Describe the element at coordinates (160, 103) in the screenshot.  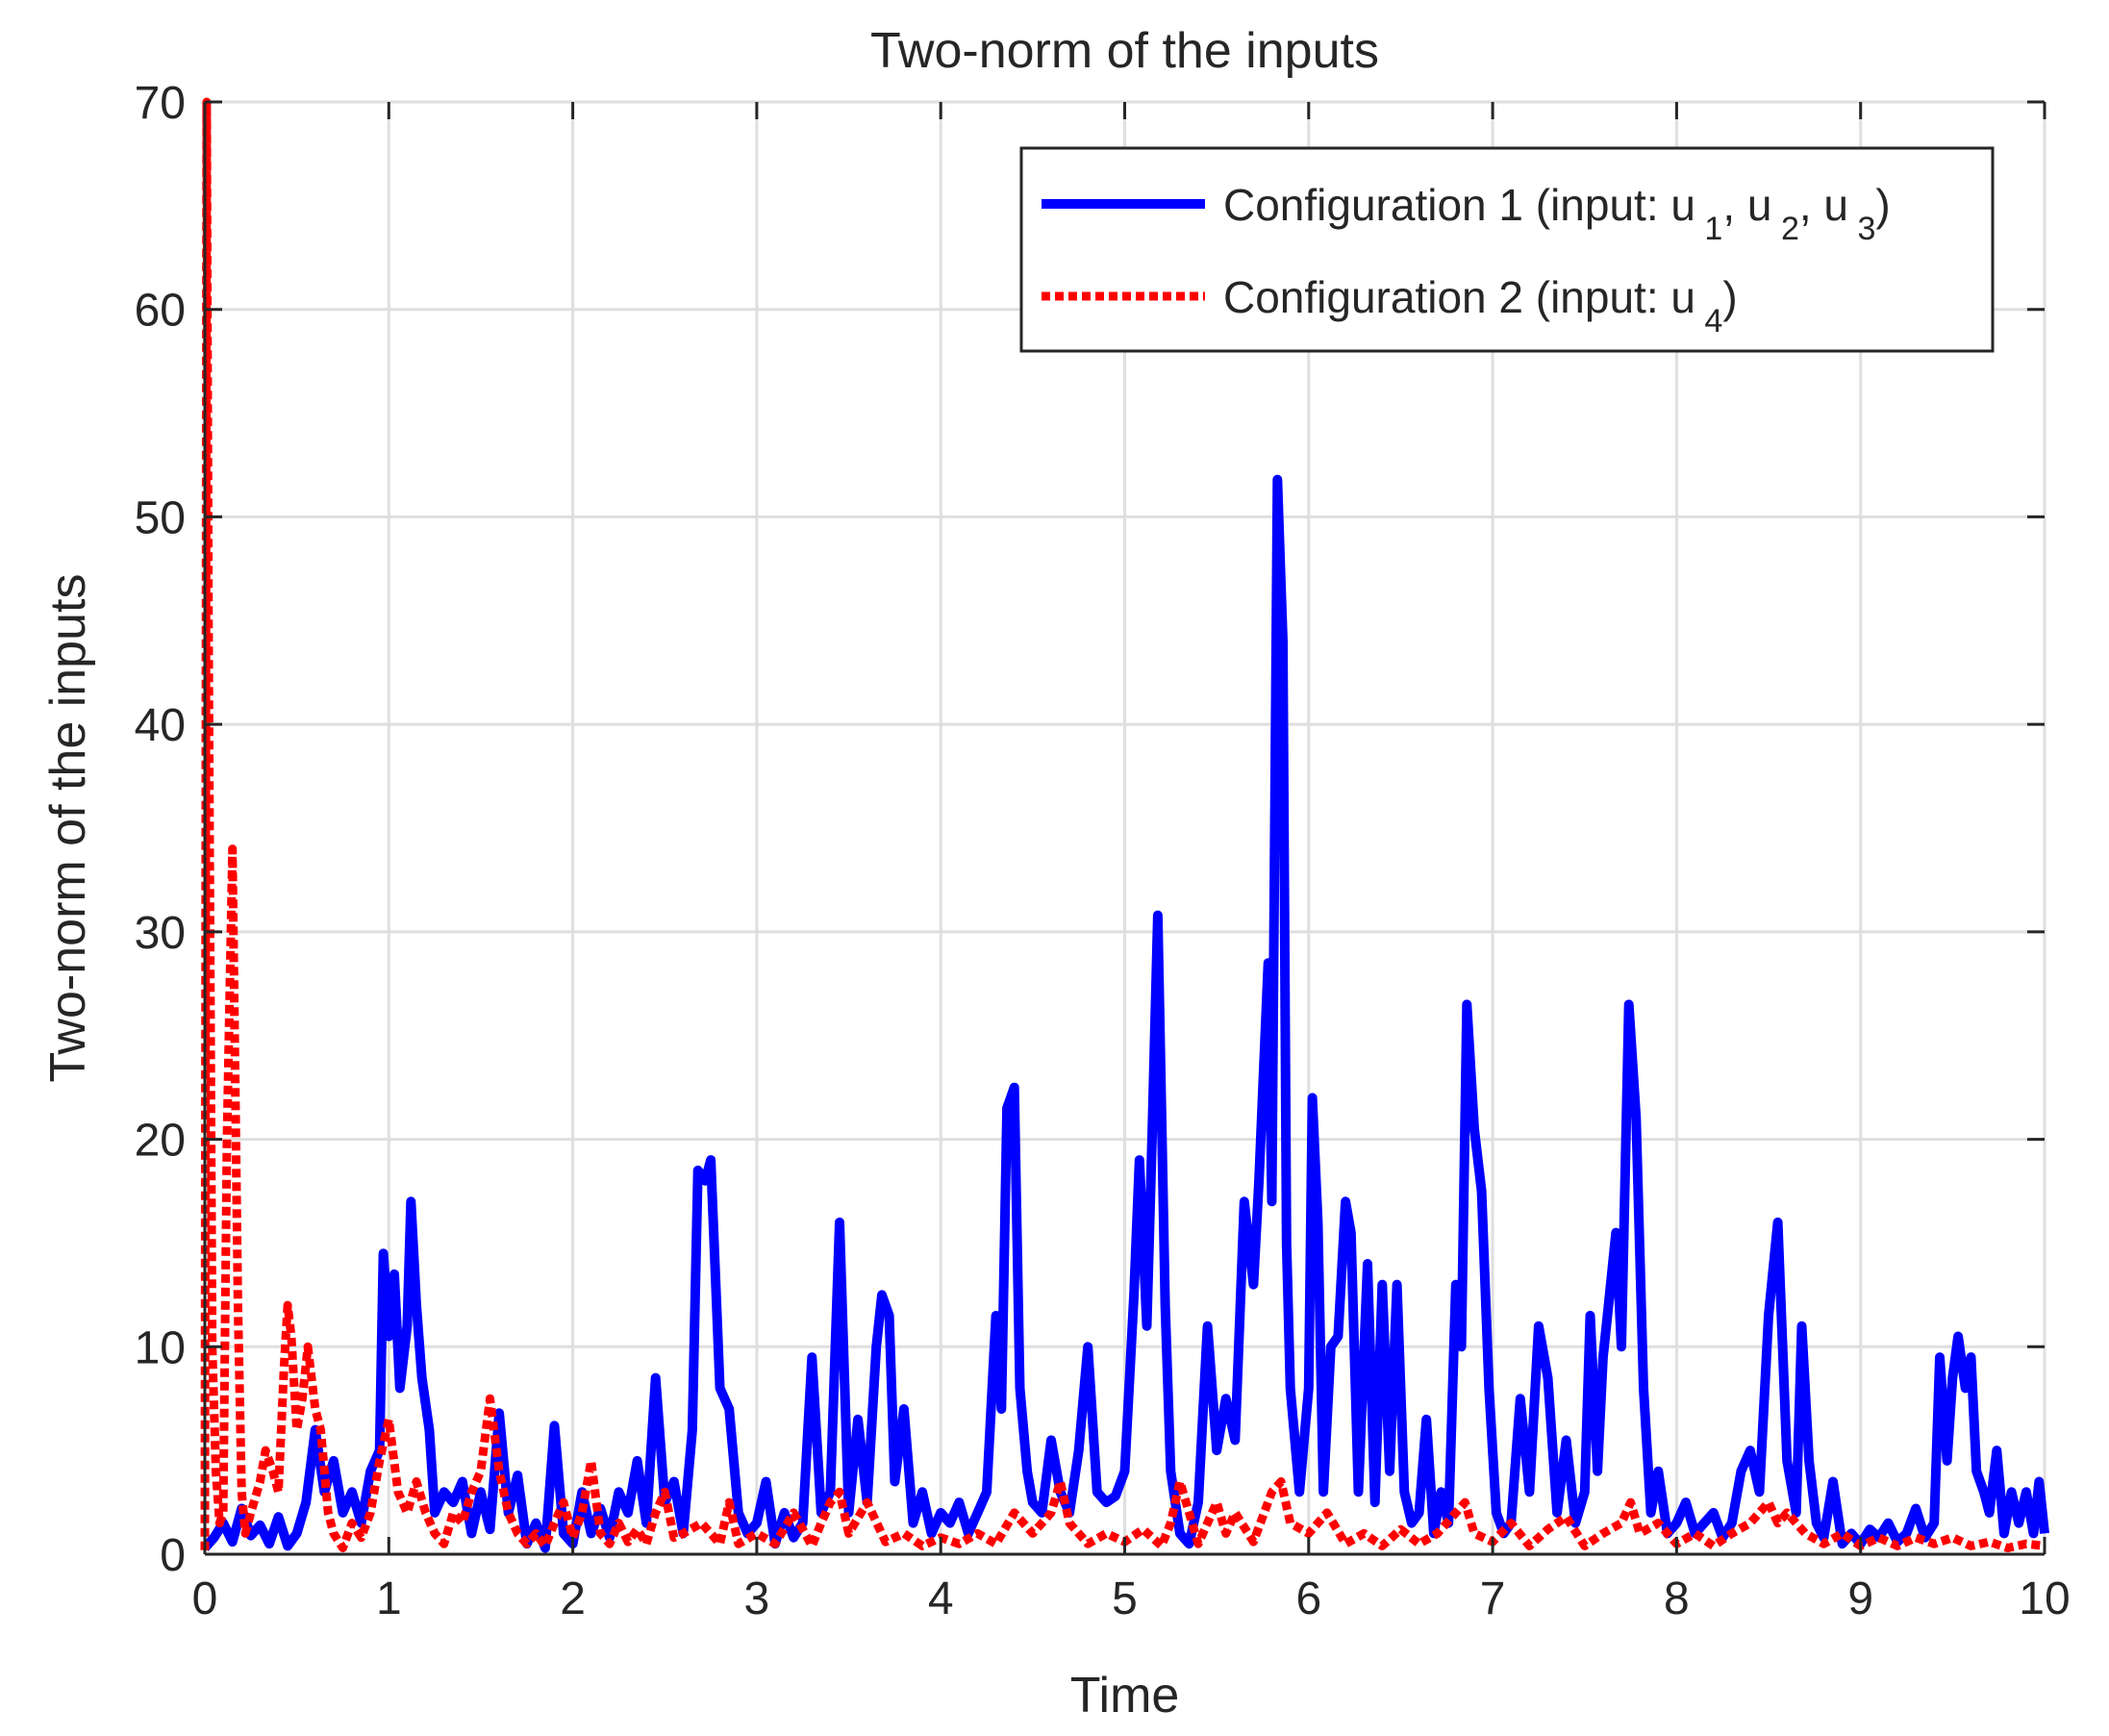
I see `y-tick-label: 70` at that location.